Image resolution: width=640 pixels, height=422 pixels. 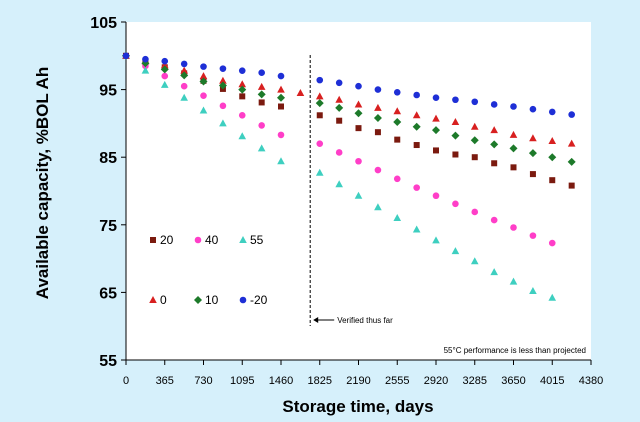 What do you see at coordinates (281, 381) in the screenshot?
I see `x-tick-label: 1460` at bounding box center [281, 381].